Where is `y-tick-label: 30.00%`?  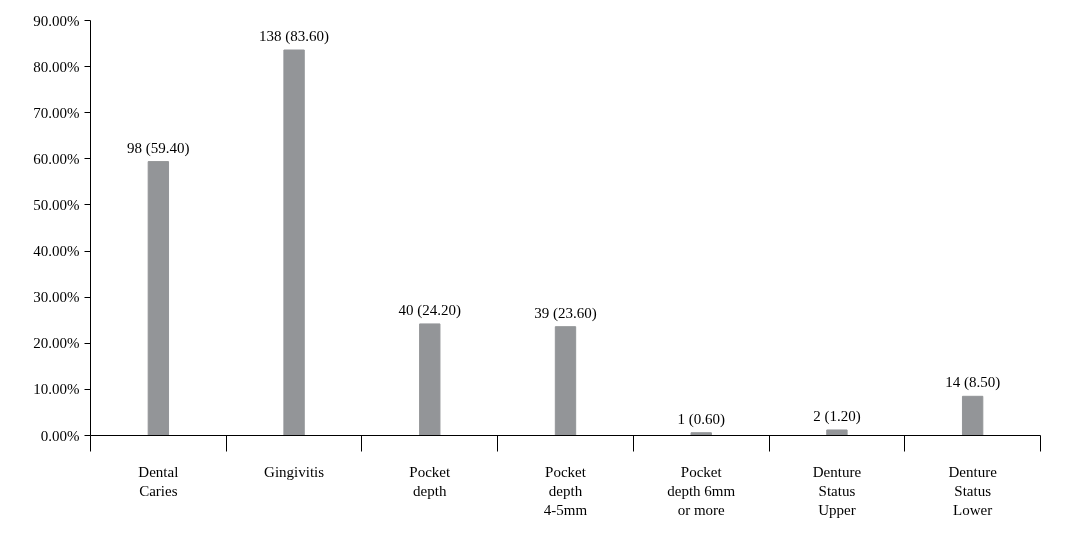
y-tick-label: 30.00% is located at coordinates (56, 297).